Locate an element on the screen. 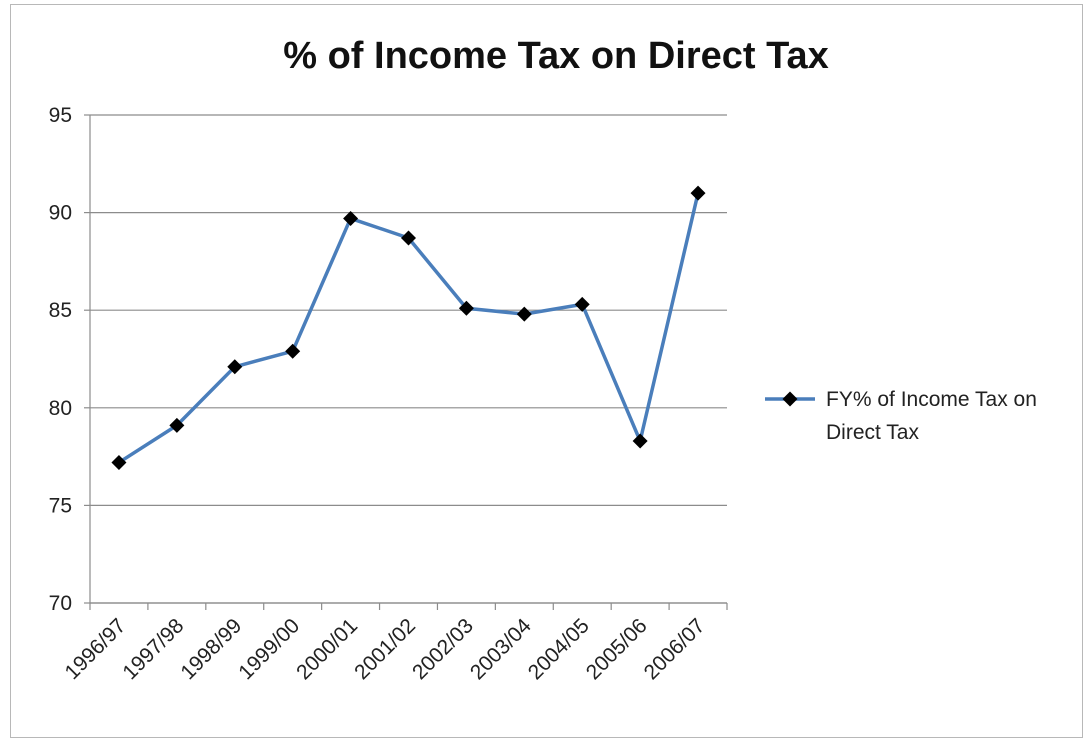  y-tick-label: 90 is located at coordinates (60, 213).